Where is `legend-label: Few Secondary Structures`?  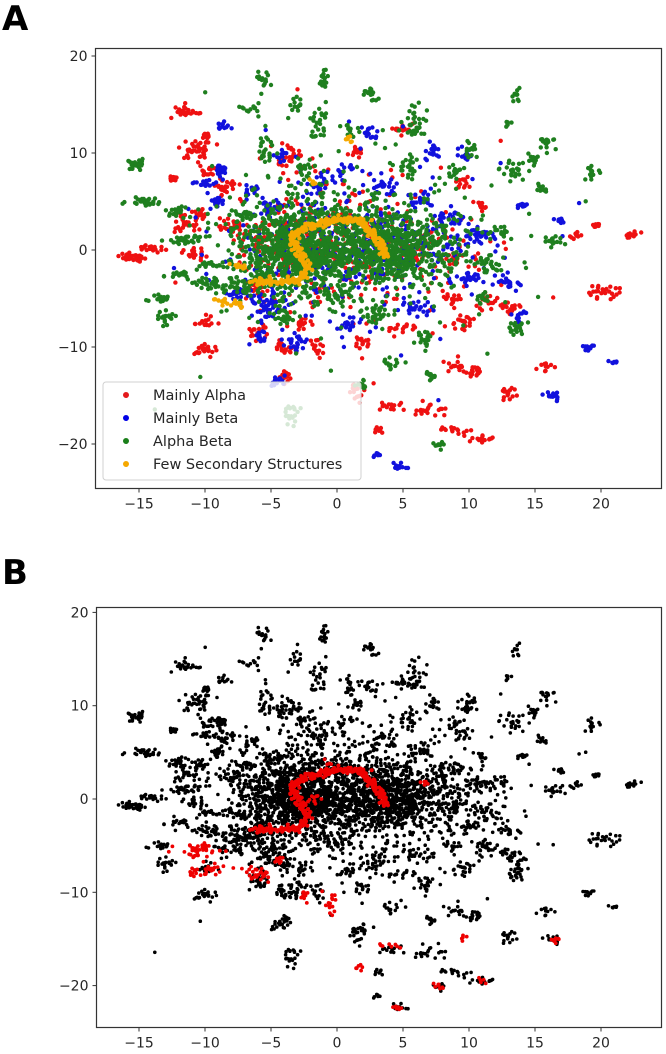
legend-label: Few Secondary Structures is located at coordinates (247, 465).